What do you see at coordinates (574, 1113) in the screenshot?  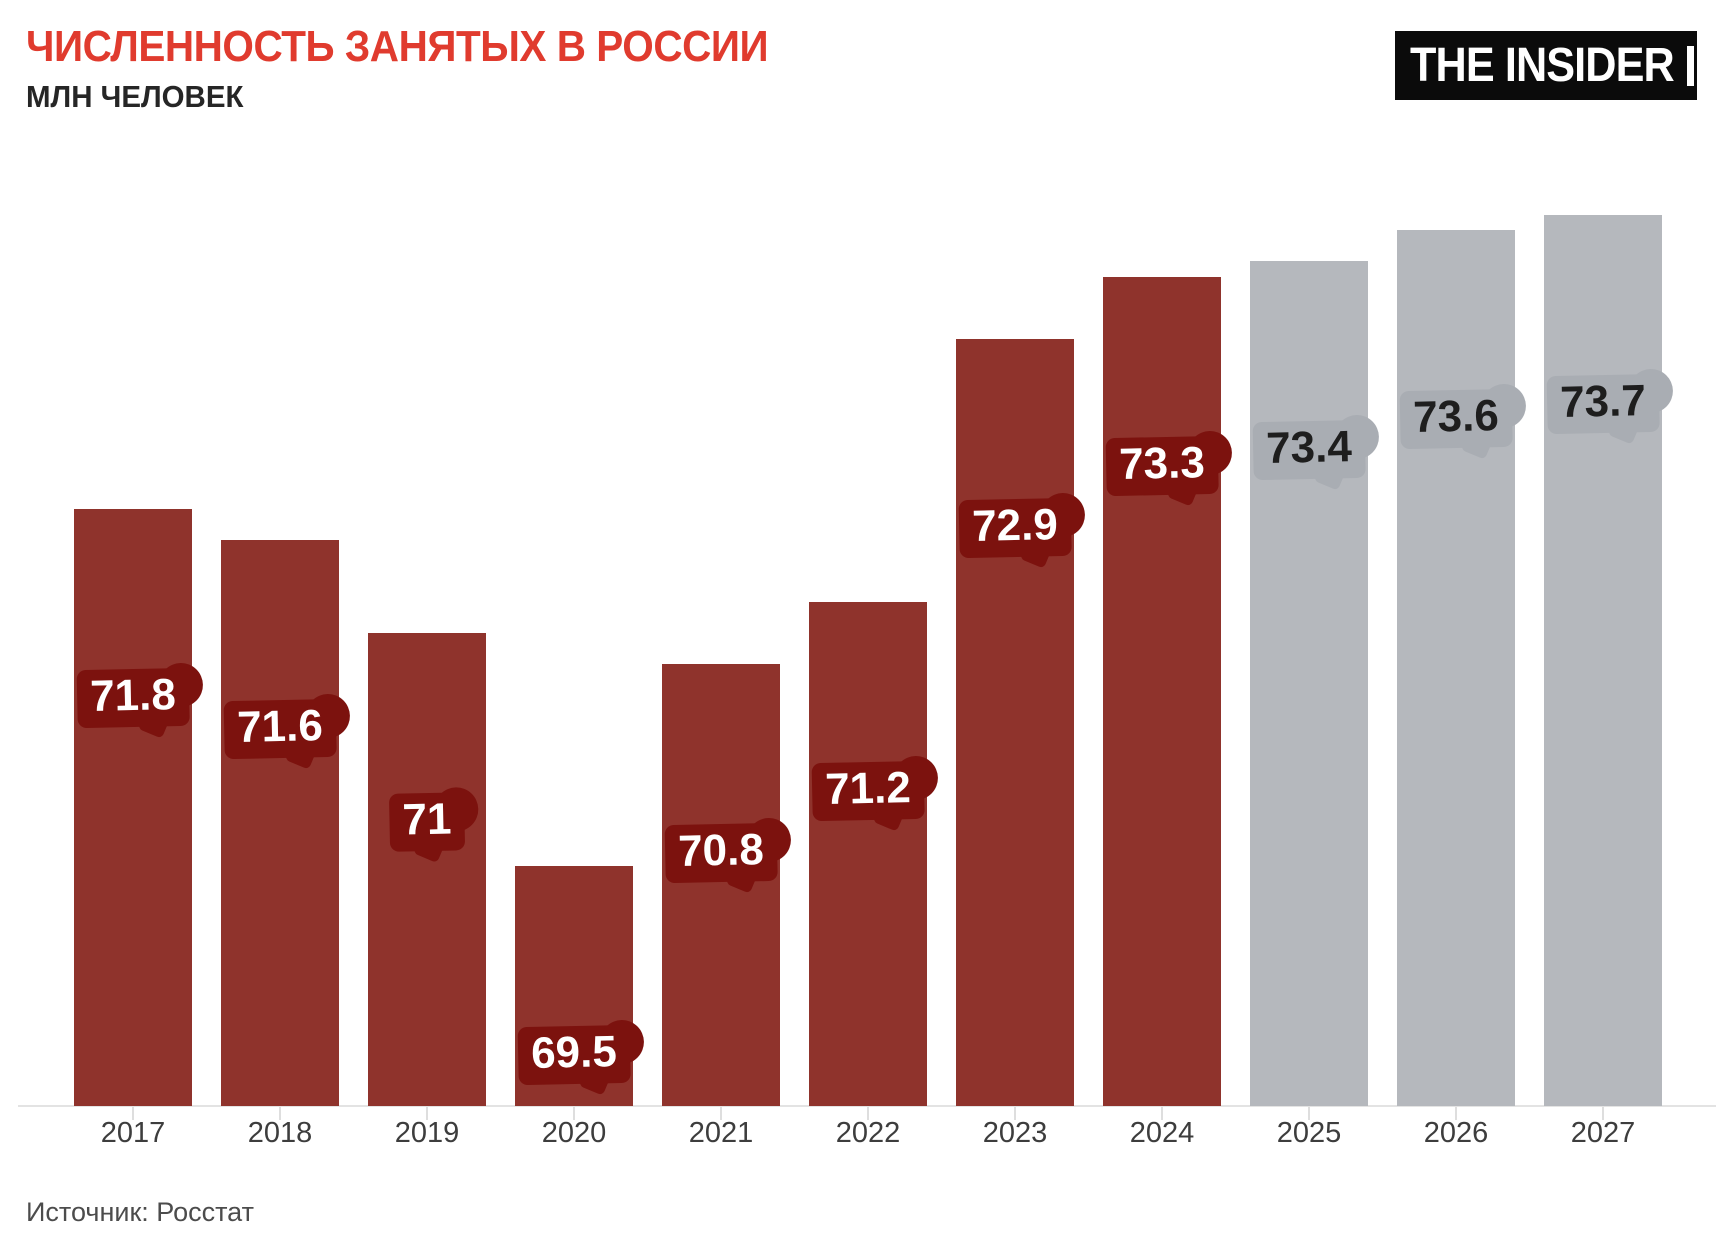 I see `axis-tick-2020` at bounding box center [574, 1113].